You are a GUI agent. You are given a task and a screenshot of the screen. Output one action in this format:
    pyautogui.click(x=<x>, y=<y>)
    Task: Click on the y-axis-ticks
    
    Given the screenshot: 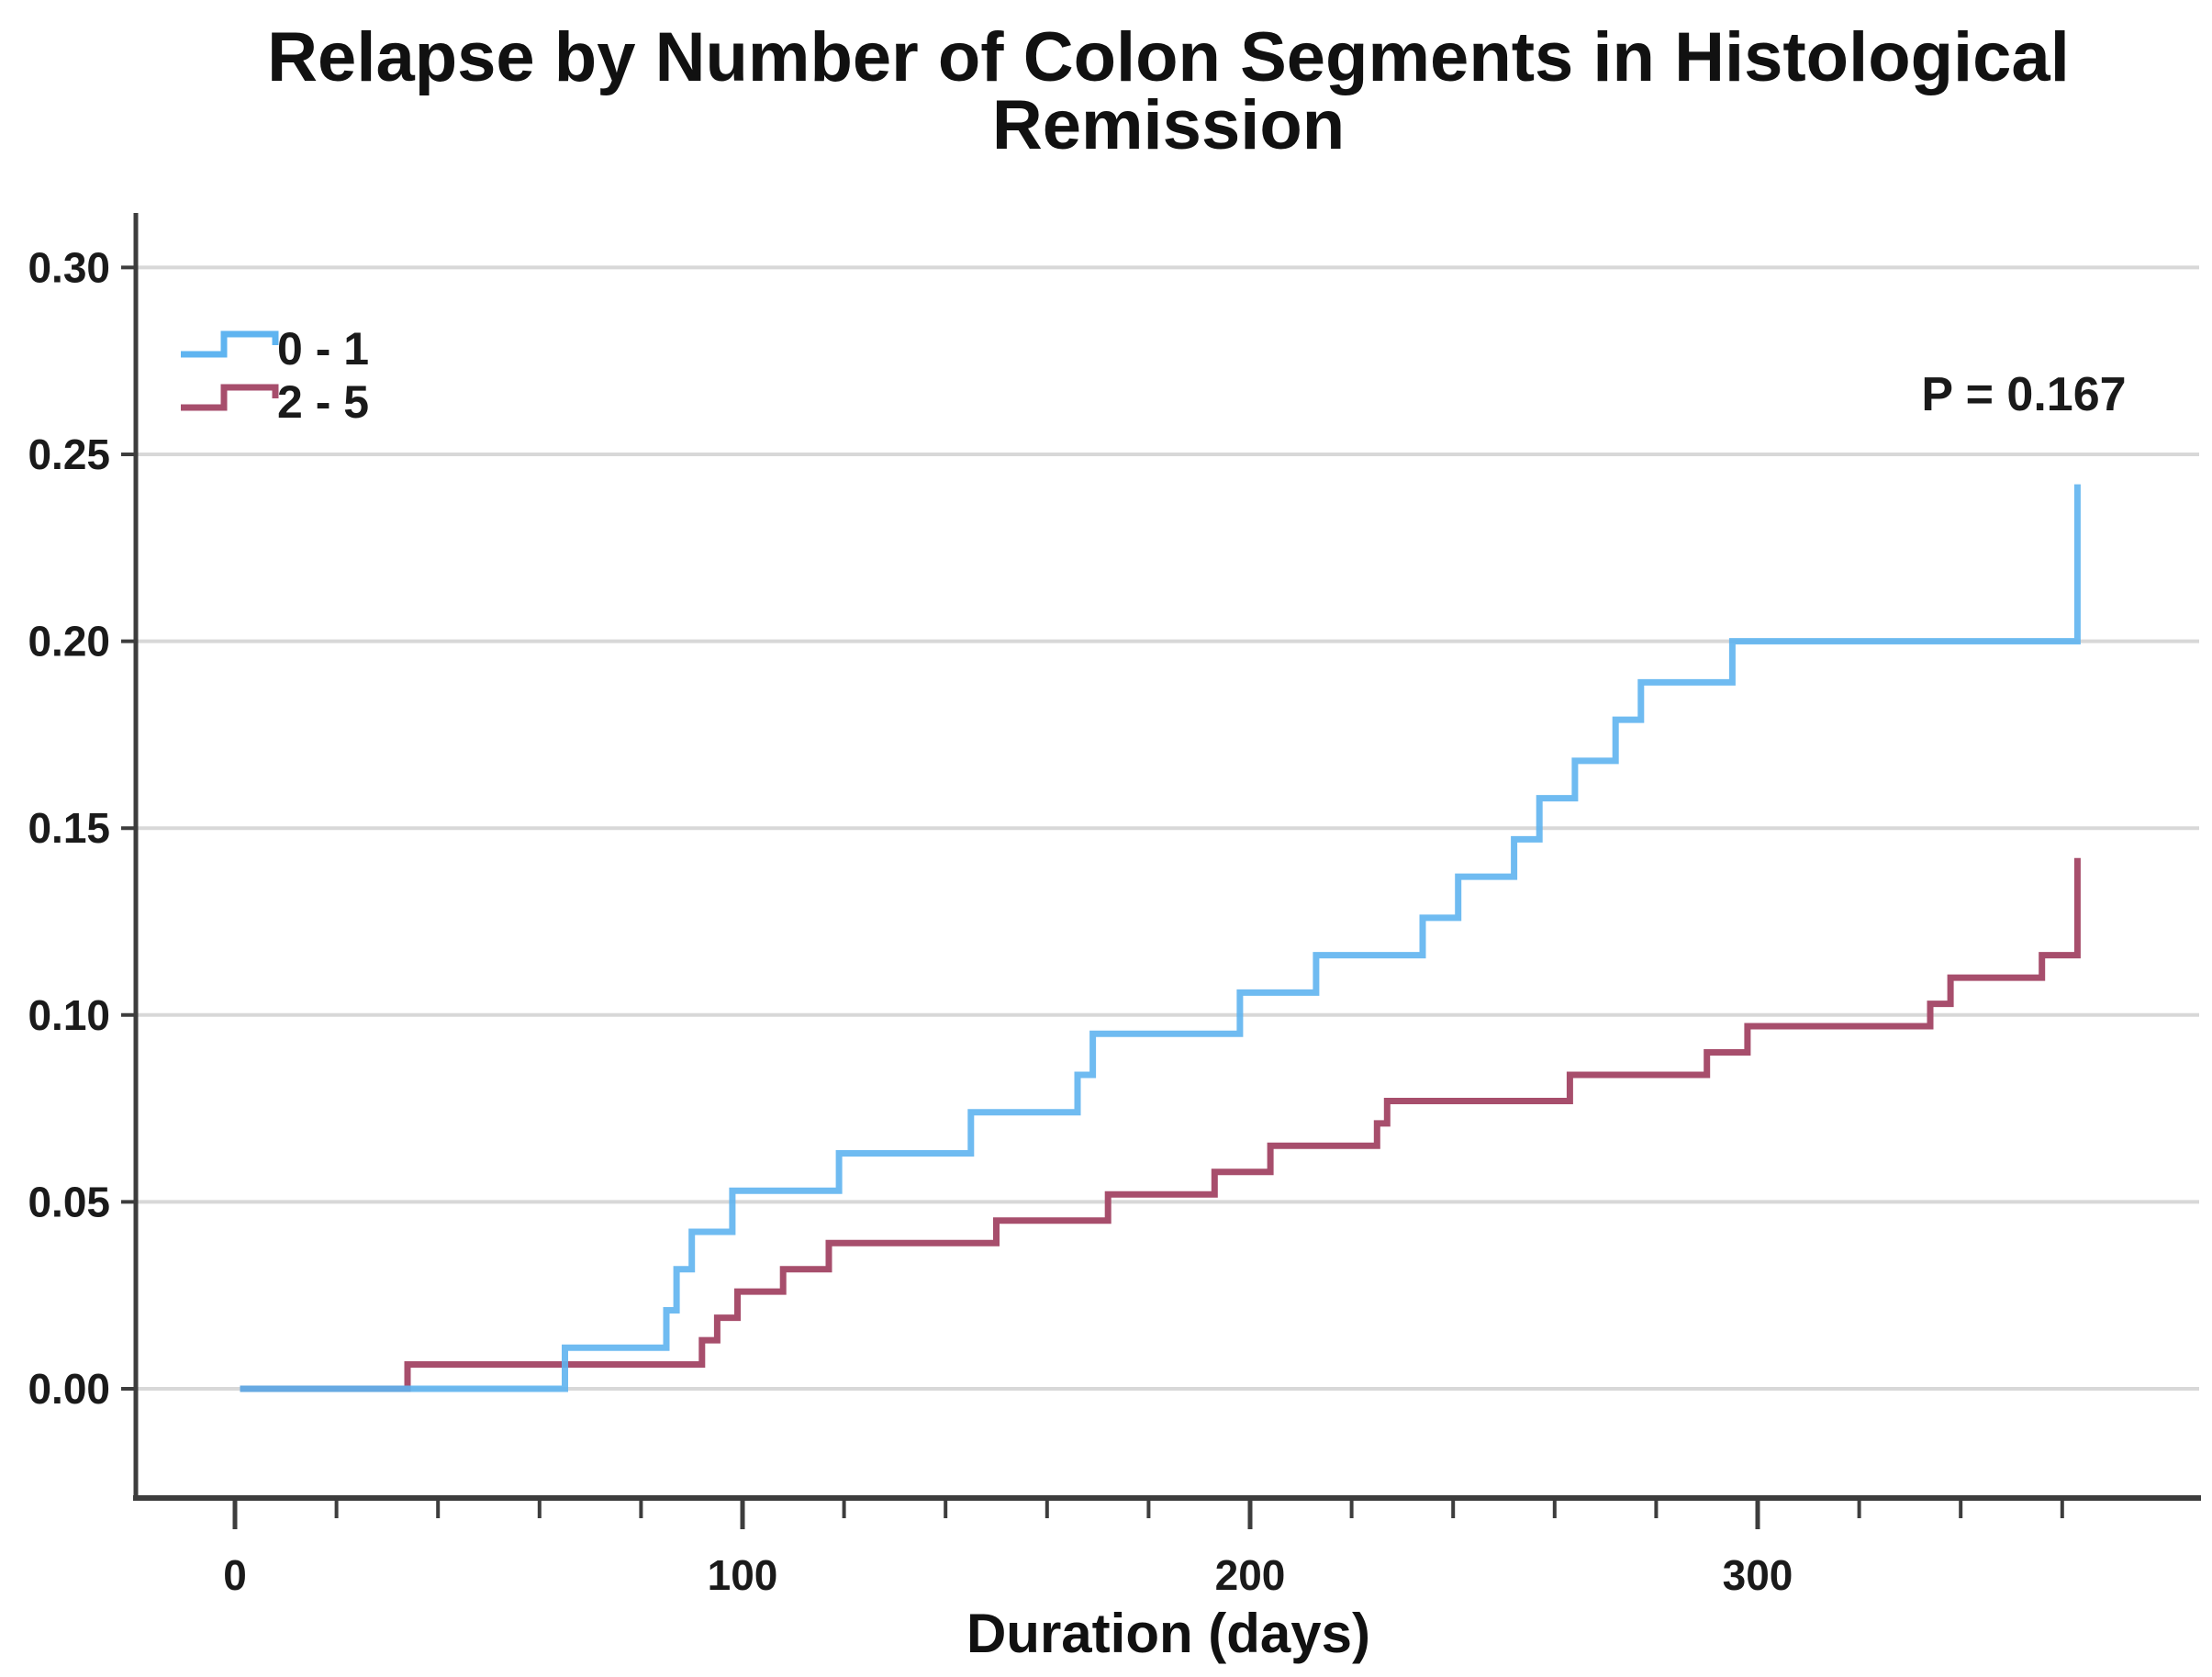 What is the action you would take?
    pyautogui.click(x=129, y=828)
    